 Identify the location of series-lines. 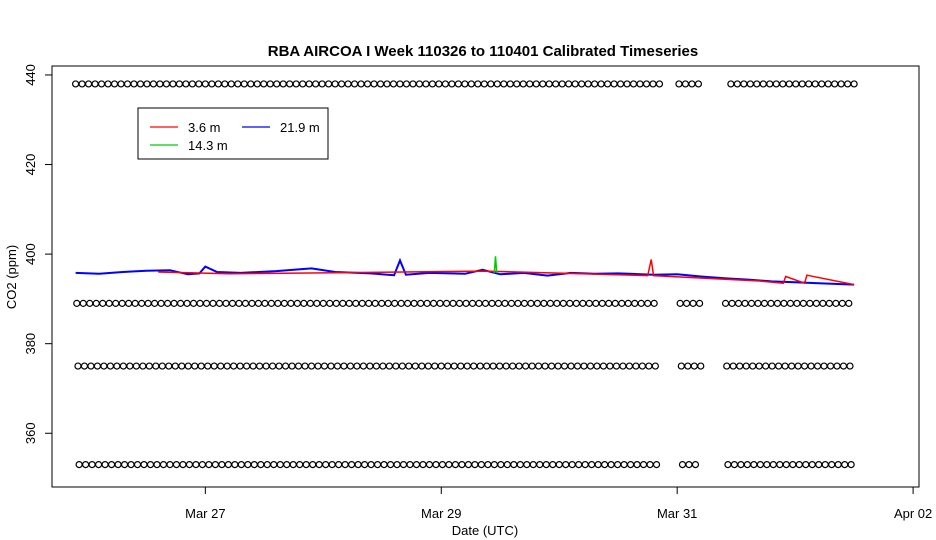
(465, 271).